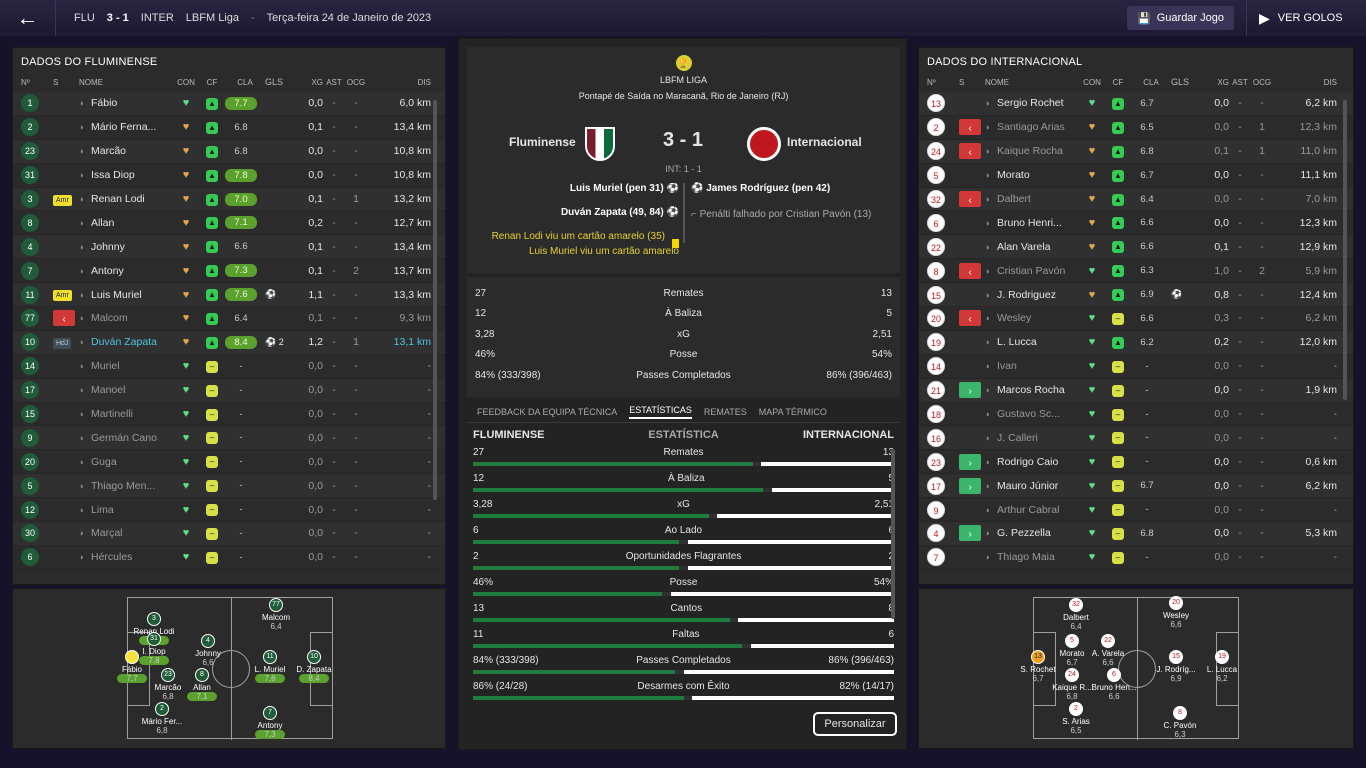 This screenshot has height=768, width=1366. I want to click on player-name: Thiago Maia, so click(1026, 557).